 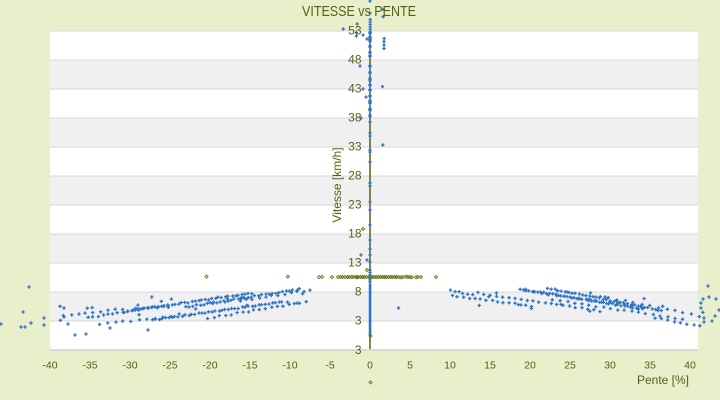 I want to click on svg-text: 15, so click(x=490, y=366).